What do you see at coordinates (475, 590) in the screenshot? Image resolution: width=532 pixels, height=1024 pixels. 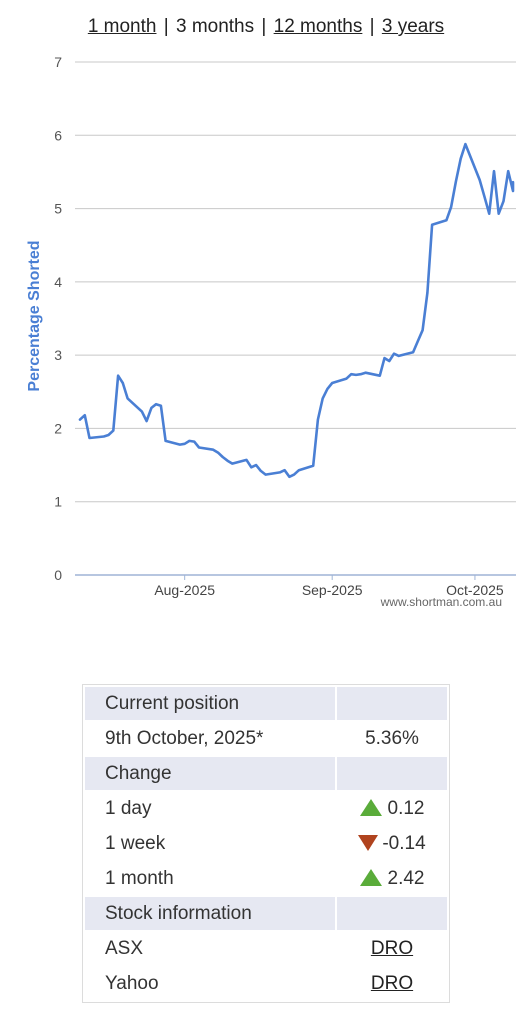 I see `x-tick-label: Oct-2025` at bounding box center [475, 590].